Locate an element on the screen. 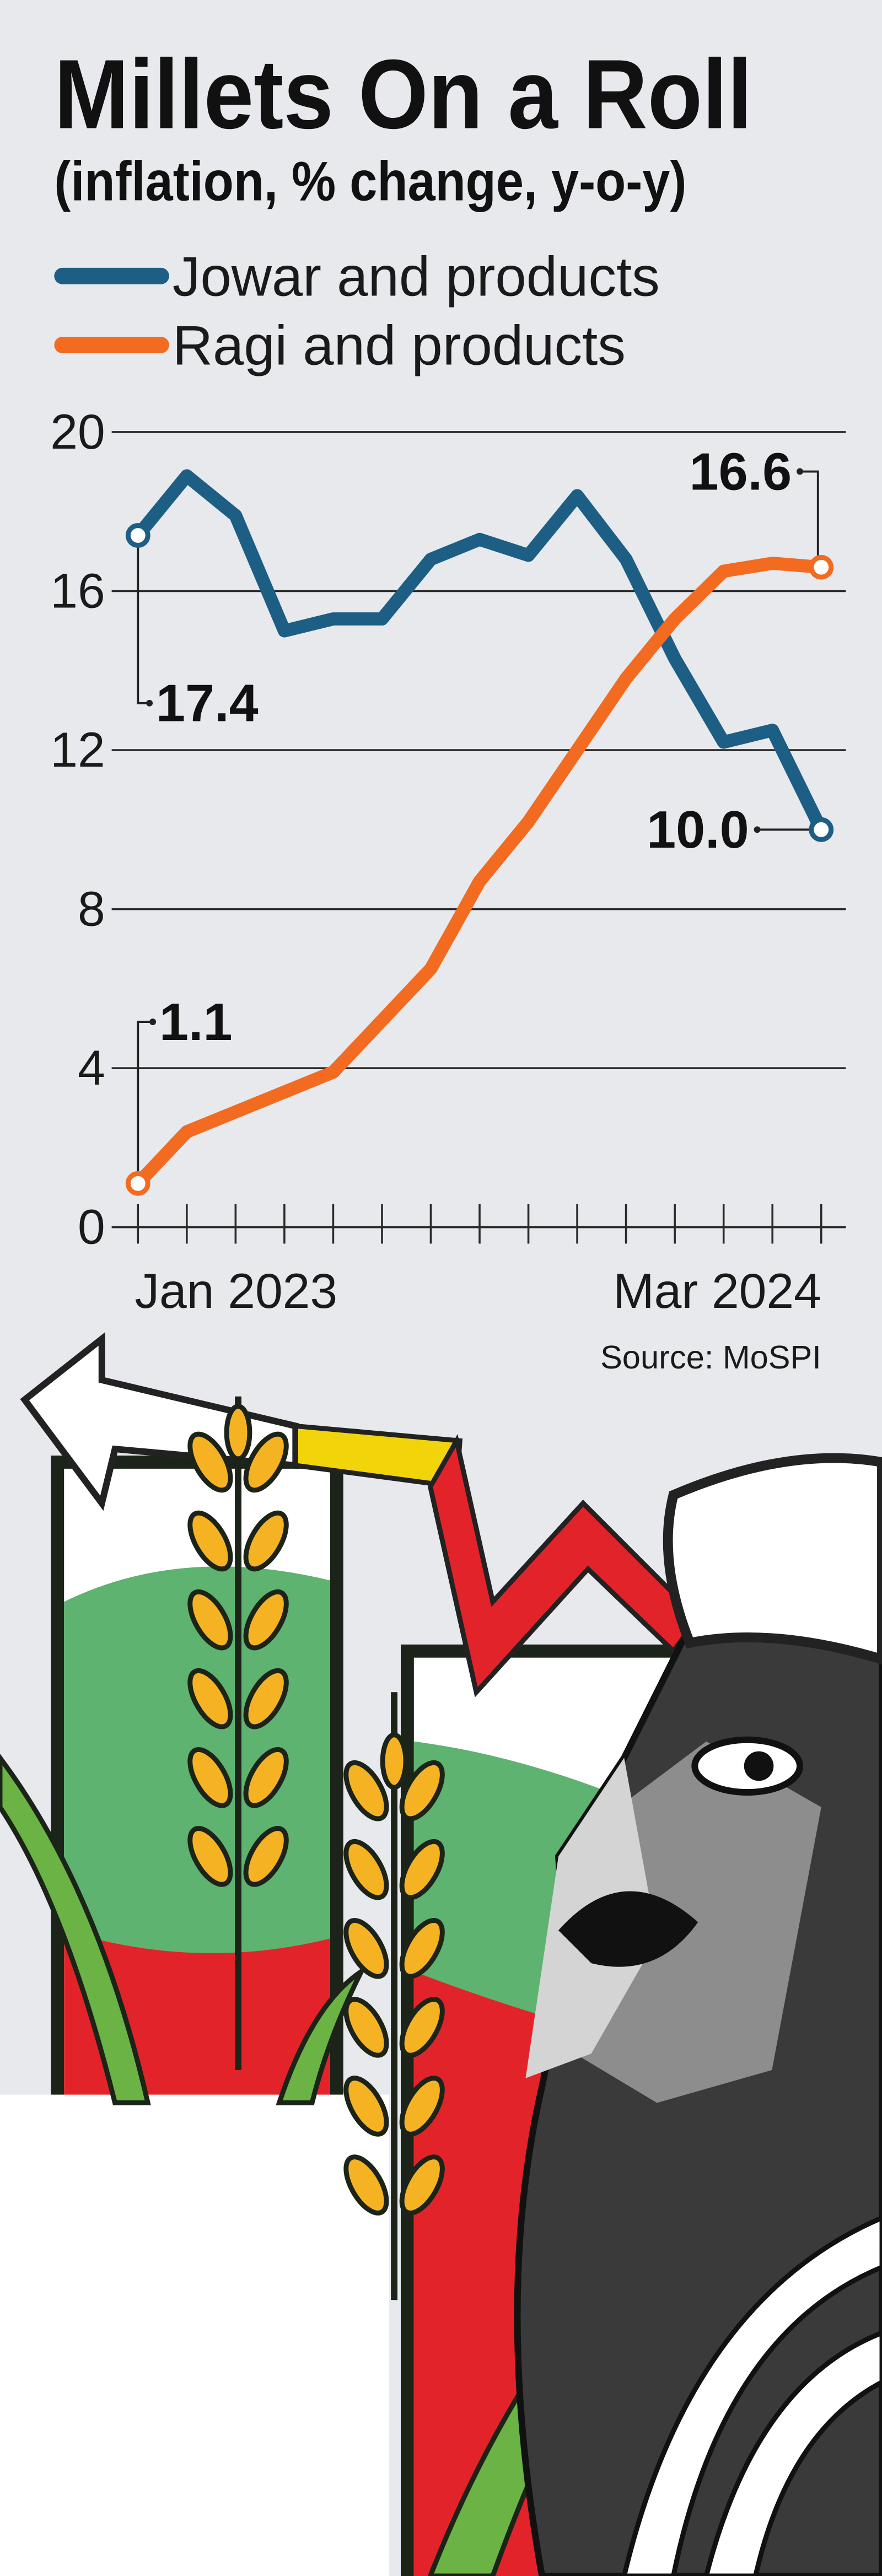 This screenshot has height=2576, width=882. x-tick-label: Mar 2024 is located at coordinates (717, 1290).